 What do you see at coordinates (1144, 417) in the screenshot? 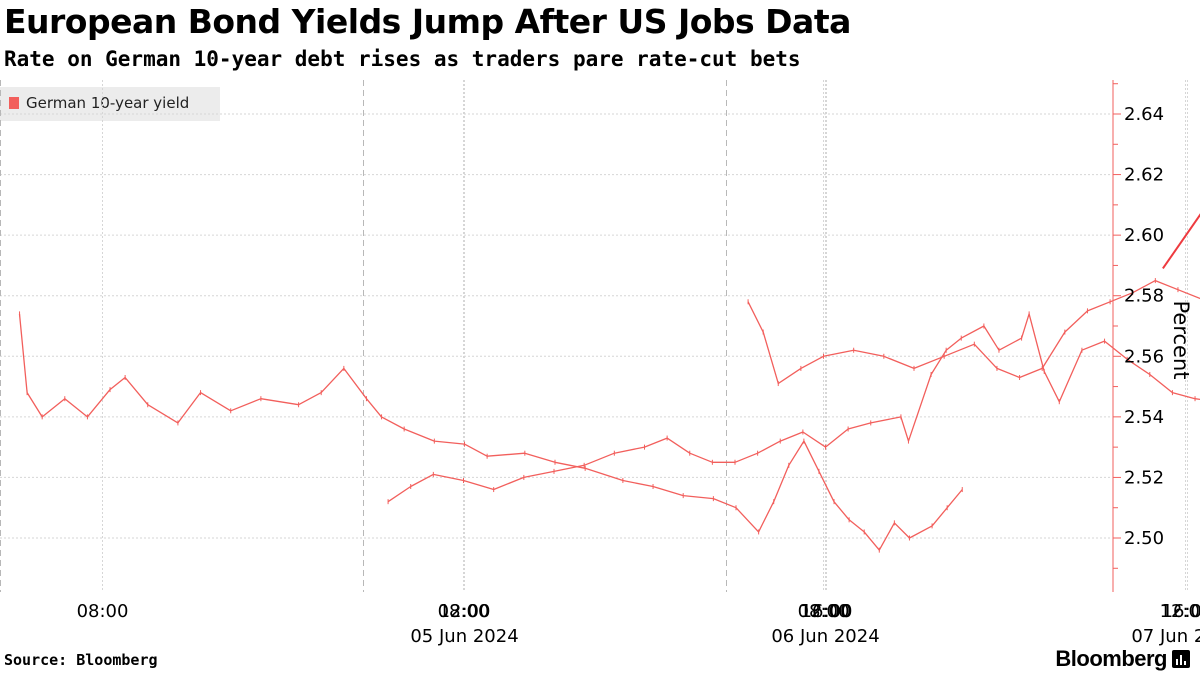
I see `y-tick-label: 2.54` at bounding box center [1144, 417].